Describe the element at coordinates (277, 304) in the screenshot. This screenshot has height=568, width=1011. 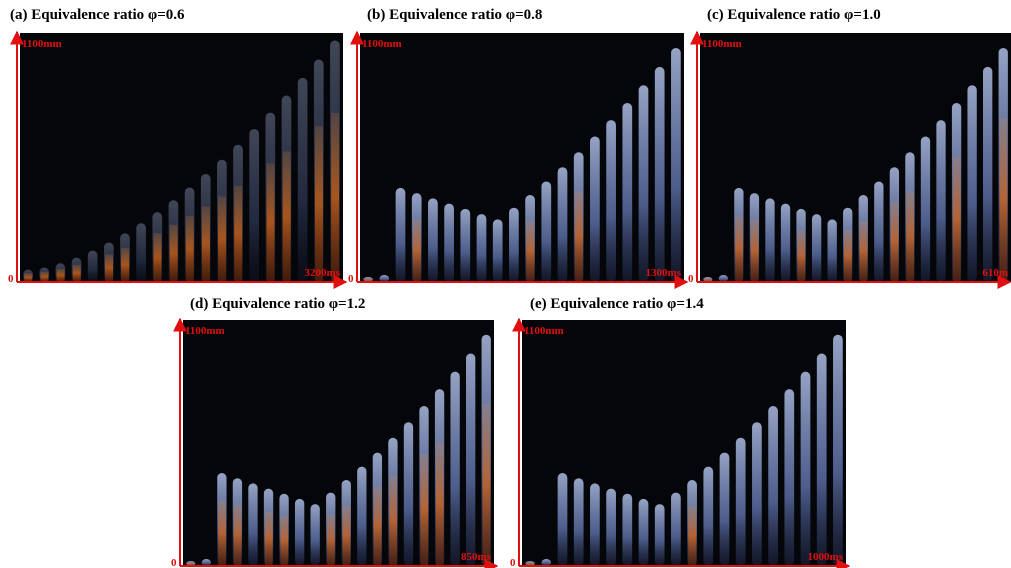
I see `panel-title: (d) Equivalence ratio φ=1.2` at that location.